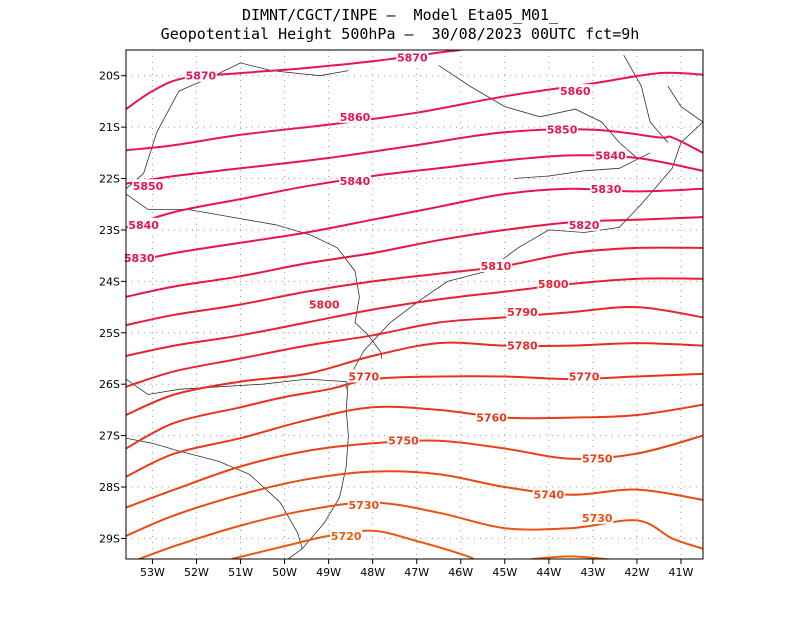 Image resolution: width=800 pixels, height=618 pixels. Describe the element at coordinates (400, 15) in the screenshot. I see `title-line-1: DIMNT/CGCT/INPE — Model Eta05_M01_` at that location.